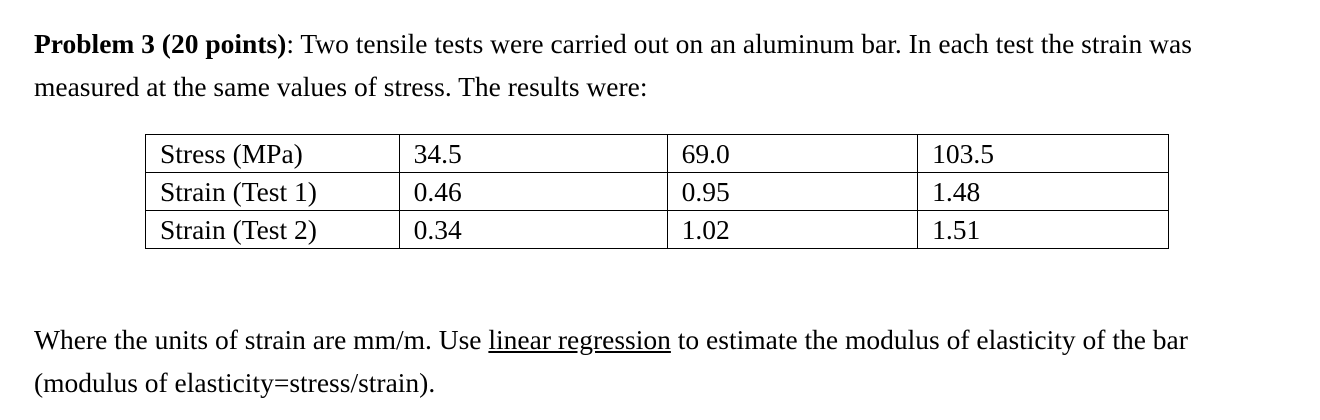  What do you see at coordinates (579, 339) in the screenshot?
I see `linear-regression-emphasis: linear regression` at bounding box center [579, 339].